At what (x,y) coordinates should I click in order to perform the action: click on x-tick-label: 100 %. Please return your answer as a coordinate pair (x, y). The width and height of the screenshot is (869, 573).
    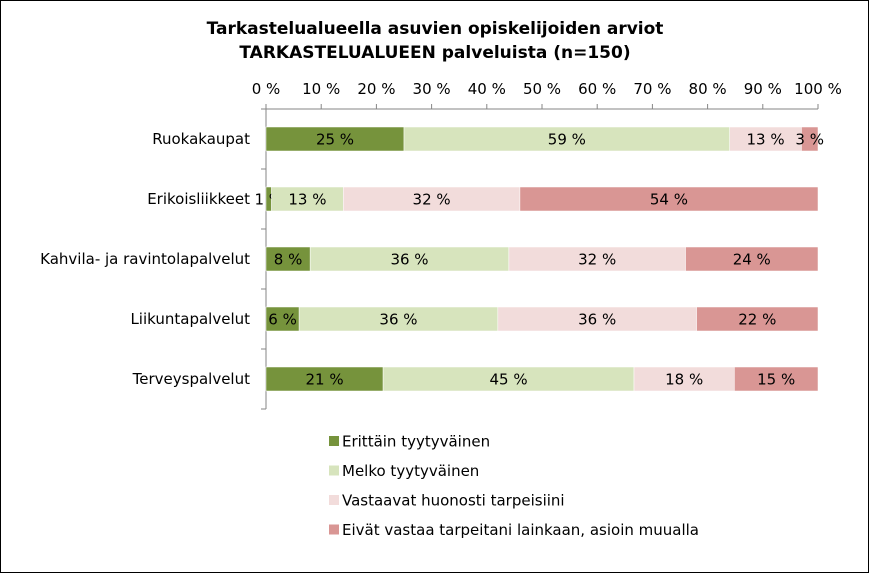
    Looking at the image, I should click on (818, 89).